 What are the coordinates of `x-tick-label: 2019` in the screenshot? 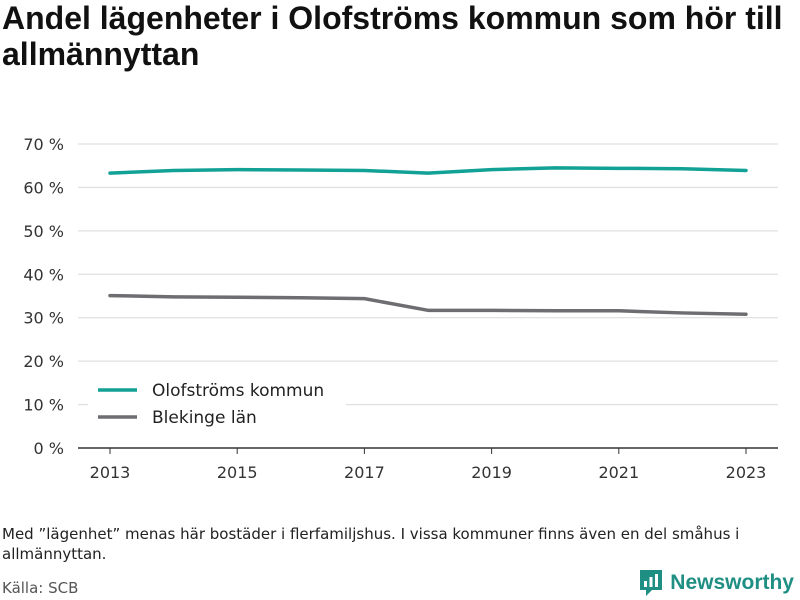 It's located at (491, 472).